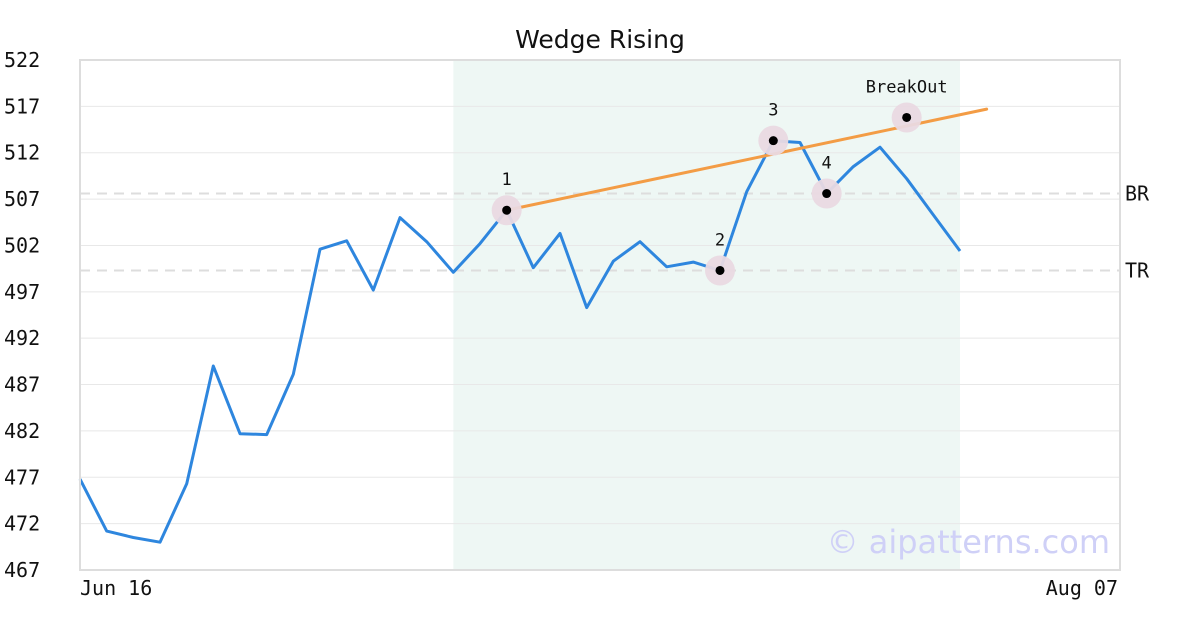 This screenshot has height=630, width=1200. What do you see at coordinates (599, 588) in the screenshot?
I see `x-axis-ticks: Jun 16 Aug 07` at bounding box center [599, 588].